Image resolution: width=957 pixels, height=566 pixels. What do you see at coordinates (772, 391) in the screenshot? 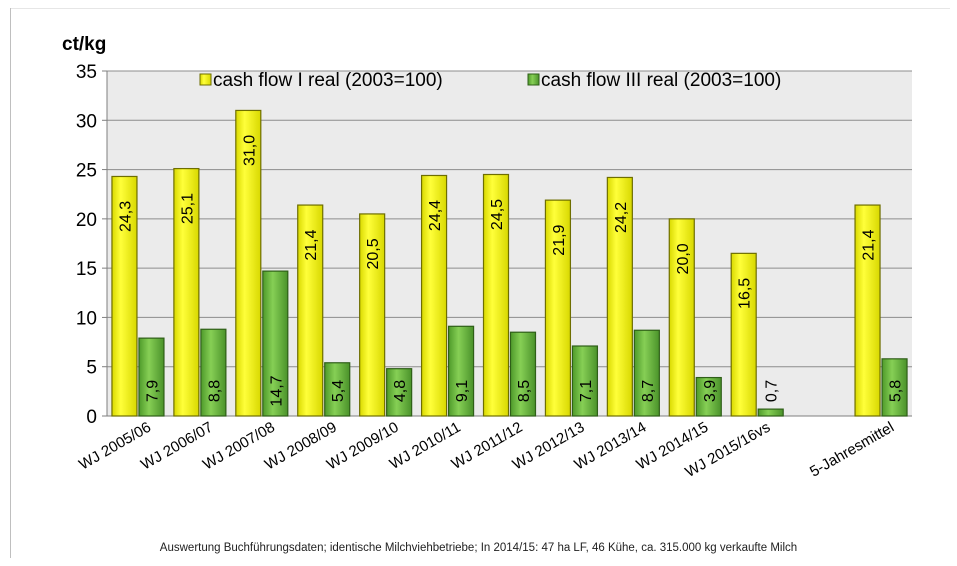
I see `data-label: 0,7` at bounding box center [772, 391].